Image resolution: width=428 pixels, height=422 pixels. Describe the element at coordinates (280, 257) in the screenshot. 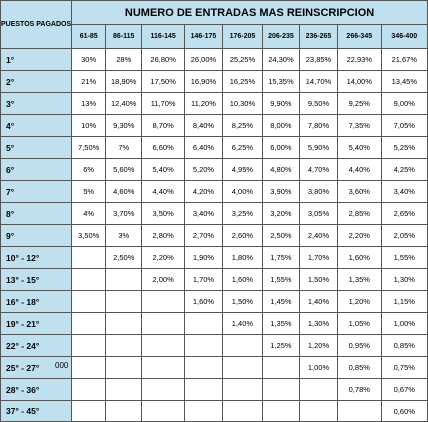

I see `percentage-cell: 1,75%` at that location.